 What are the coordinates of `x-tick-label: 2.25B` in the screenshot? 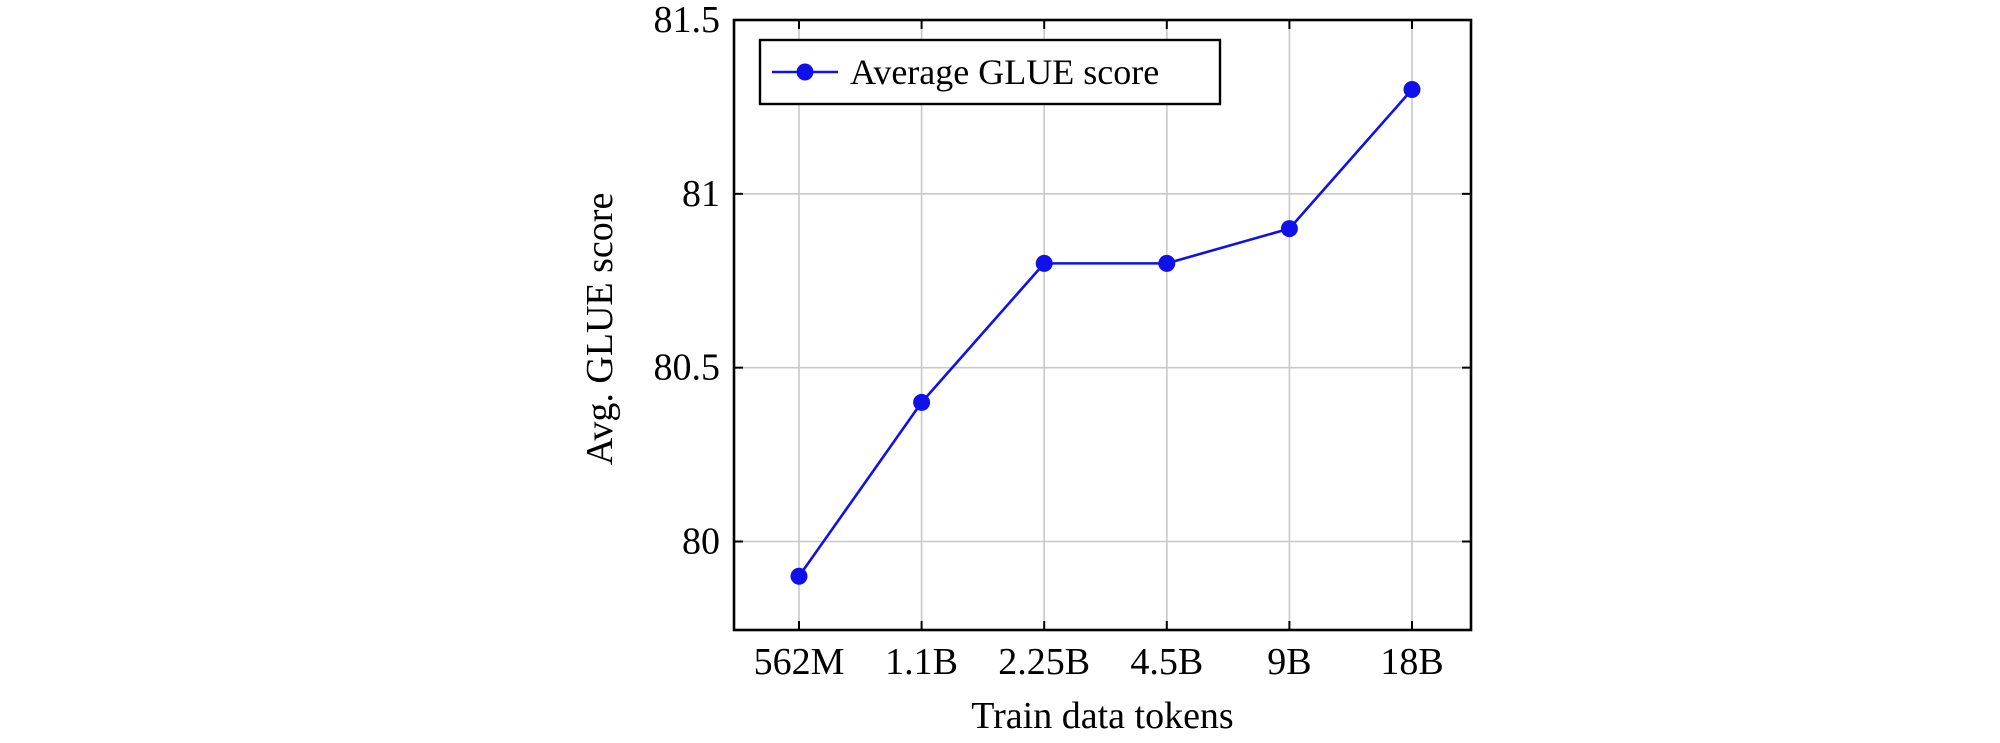 It's located at (1044, 662).